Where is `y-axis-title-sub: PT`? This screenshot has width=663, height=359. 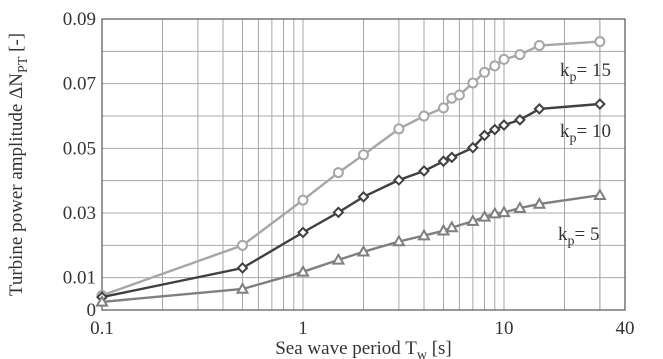 y-axis-title-sub: PT is located at coordinates (23, 64).